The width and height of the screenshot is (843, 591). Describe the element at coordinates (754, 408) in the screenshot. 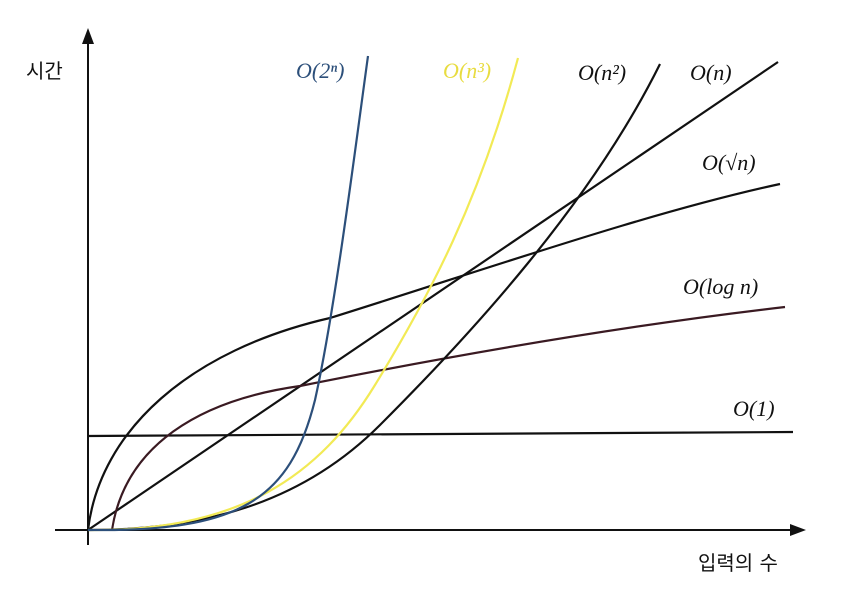

I see `curve-label: O(1)` at that location.